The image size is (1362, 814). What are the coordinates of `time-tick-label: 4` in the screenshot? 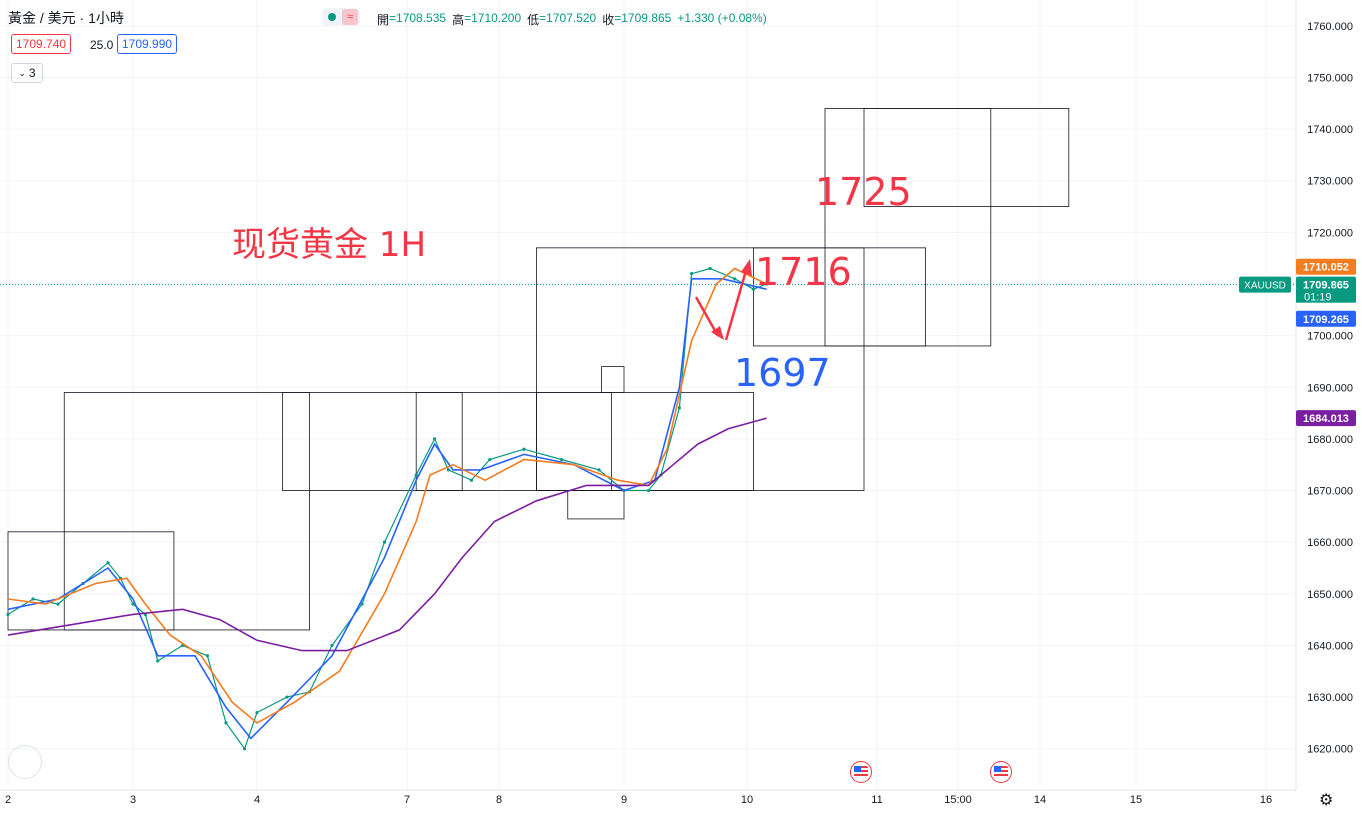 It's located at (257, 800).